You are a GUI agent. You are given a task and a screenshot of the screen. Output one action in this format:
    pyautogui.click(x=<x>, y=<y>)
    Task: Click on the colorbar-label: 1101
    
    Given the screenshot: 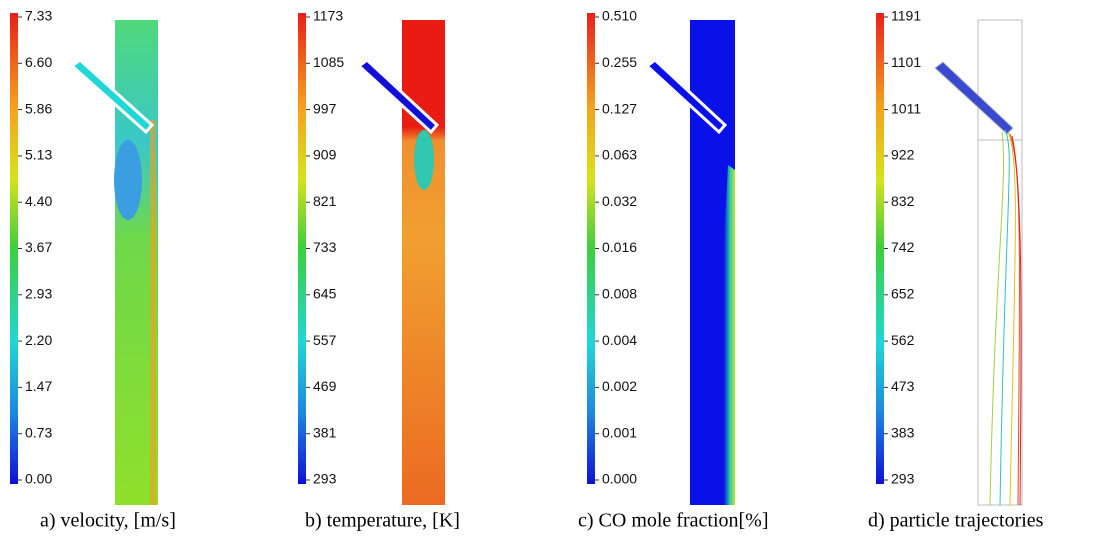 What is the action you would take?
    pyautogui.click(x=906, y=62)
    